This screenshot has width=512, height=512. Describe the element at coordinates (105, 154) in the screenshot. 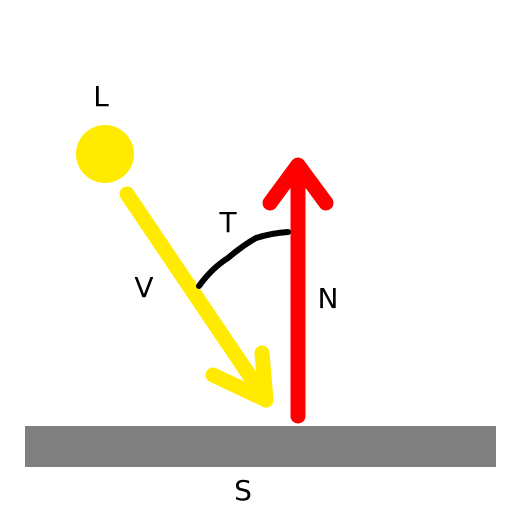

I see `light-source-icon` at that location.